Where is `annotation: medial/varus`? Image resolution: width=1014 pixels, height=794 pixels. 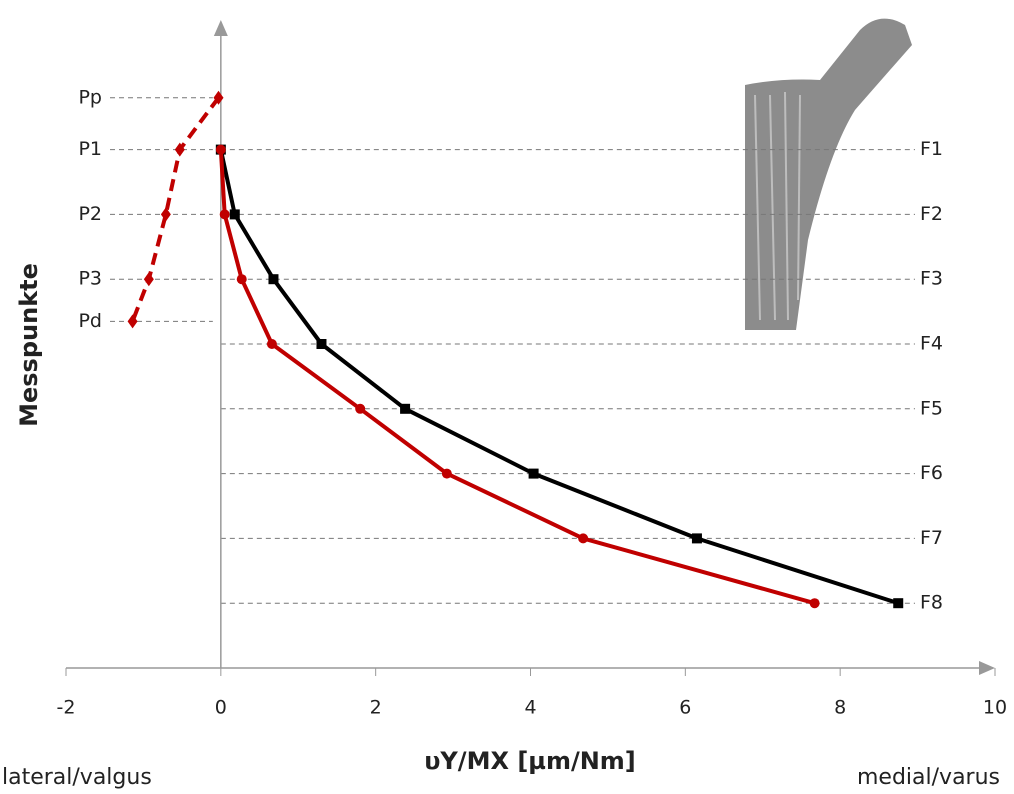
annotation: medial/varus is located at coordinates (928, 777).